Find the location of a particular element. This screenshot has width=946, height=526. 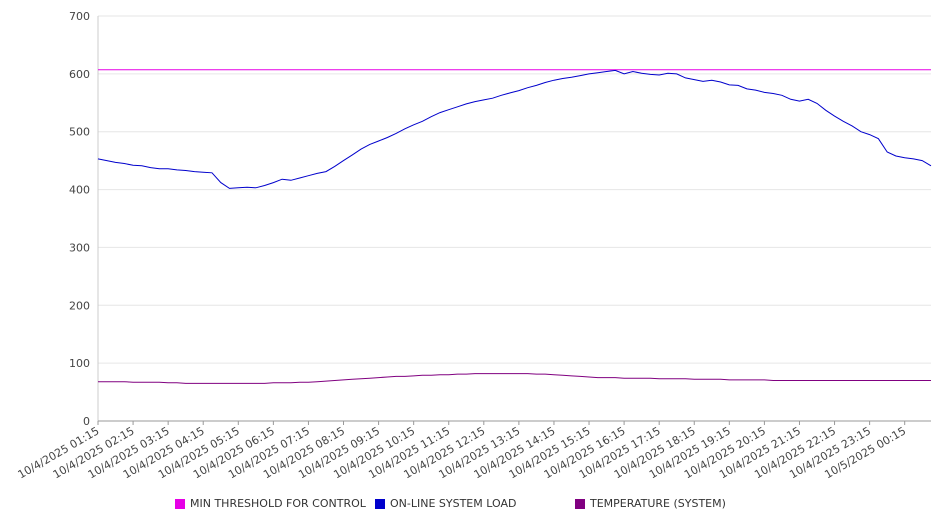

y-tick-label: 0 is located at coordinates (86, 421).